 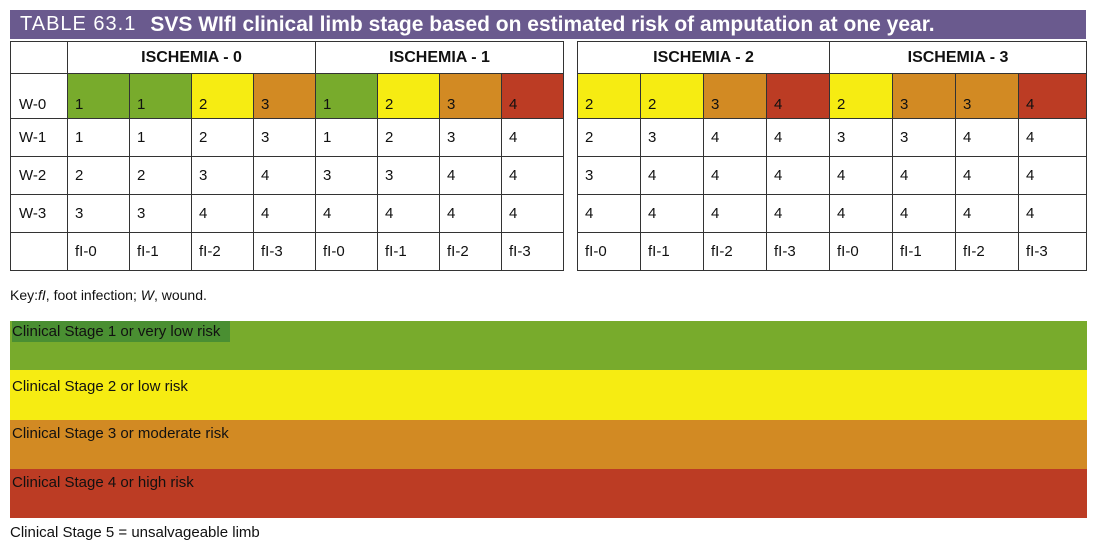 What do you see at coordinates (103, 482) in the screenshot?
I see `stage-legend-label: Clinical Stage 4 or high risk` at bounding box center [103, 482].